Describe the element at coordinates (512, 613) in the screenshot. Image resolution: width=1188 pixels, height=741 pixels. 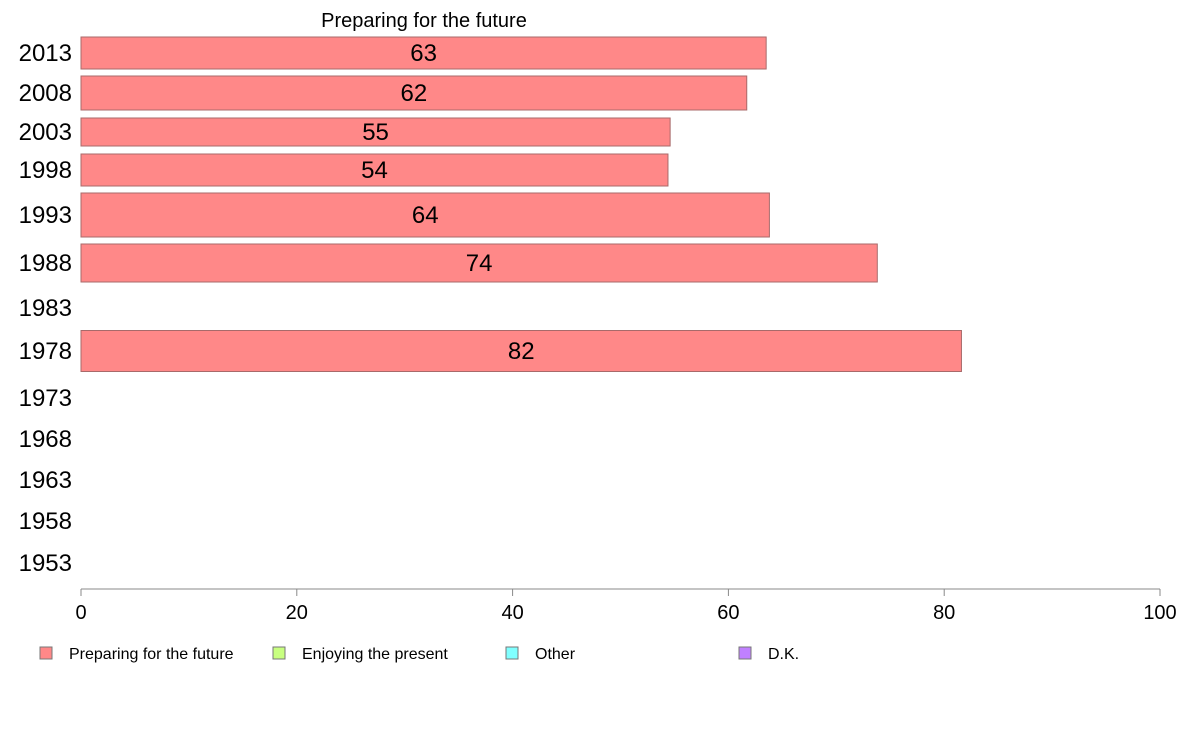
I see `x-tick-label: 40` at that location.